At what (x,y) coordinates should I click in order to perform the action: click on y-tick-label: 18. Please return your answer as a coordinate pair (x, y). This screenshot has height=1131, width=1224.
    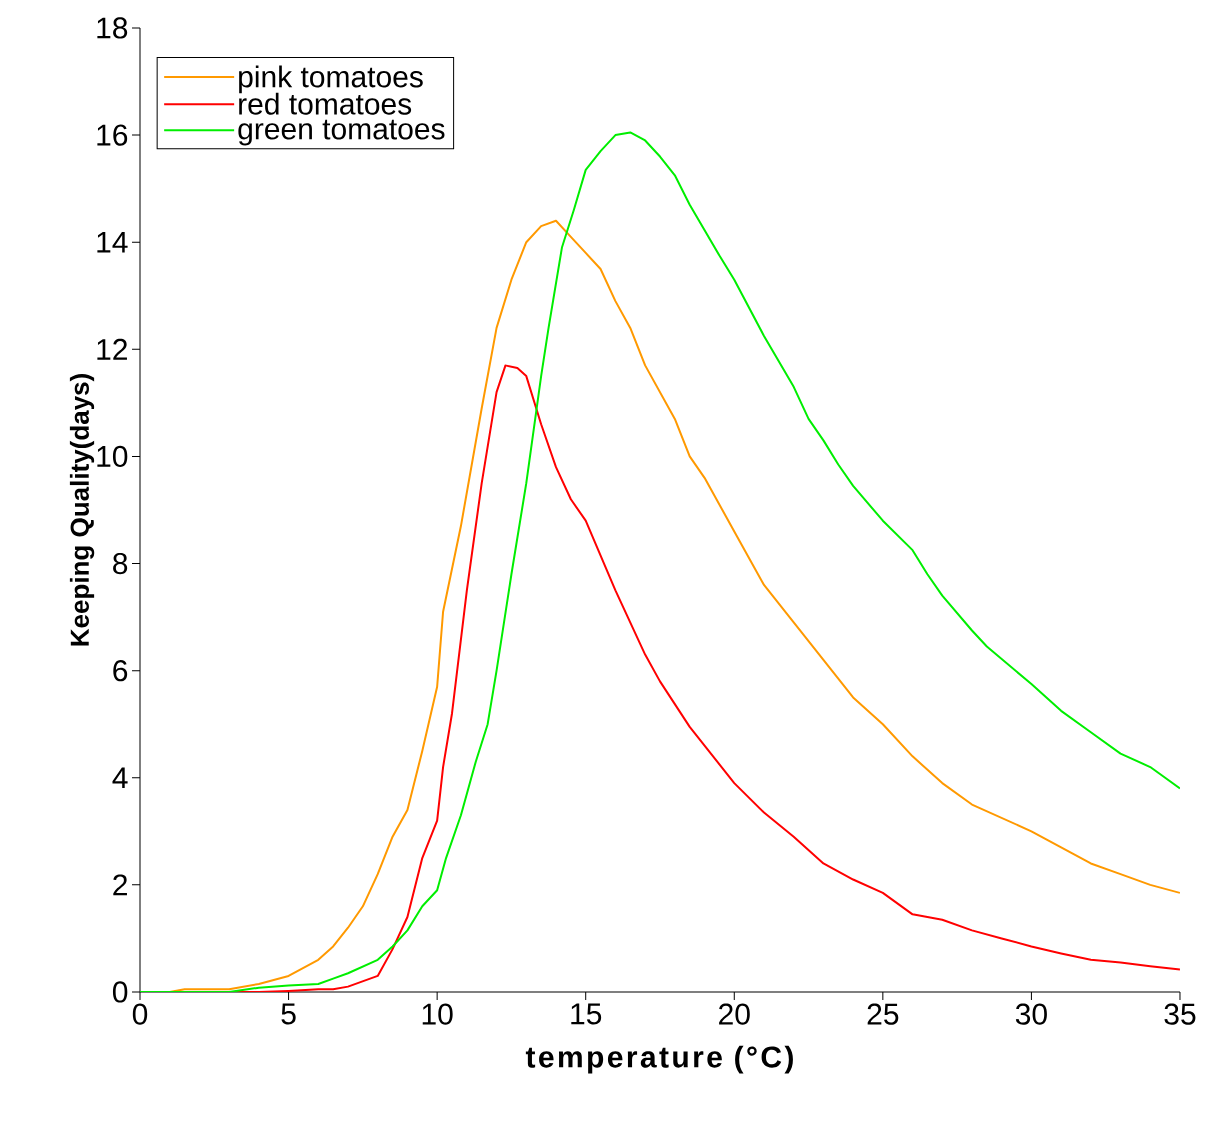
    Looking at the image, I should click on (112, 28).